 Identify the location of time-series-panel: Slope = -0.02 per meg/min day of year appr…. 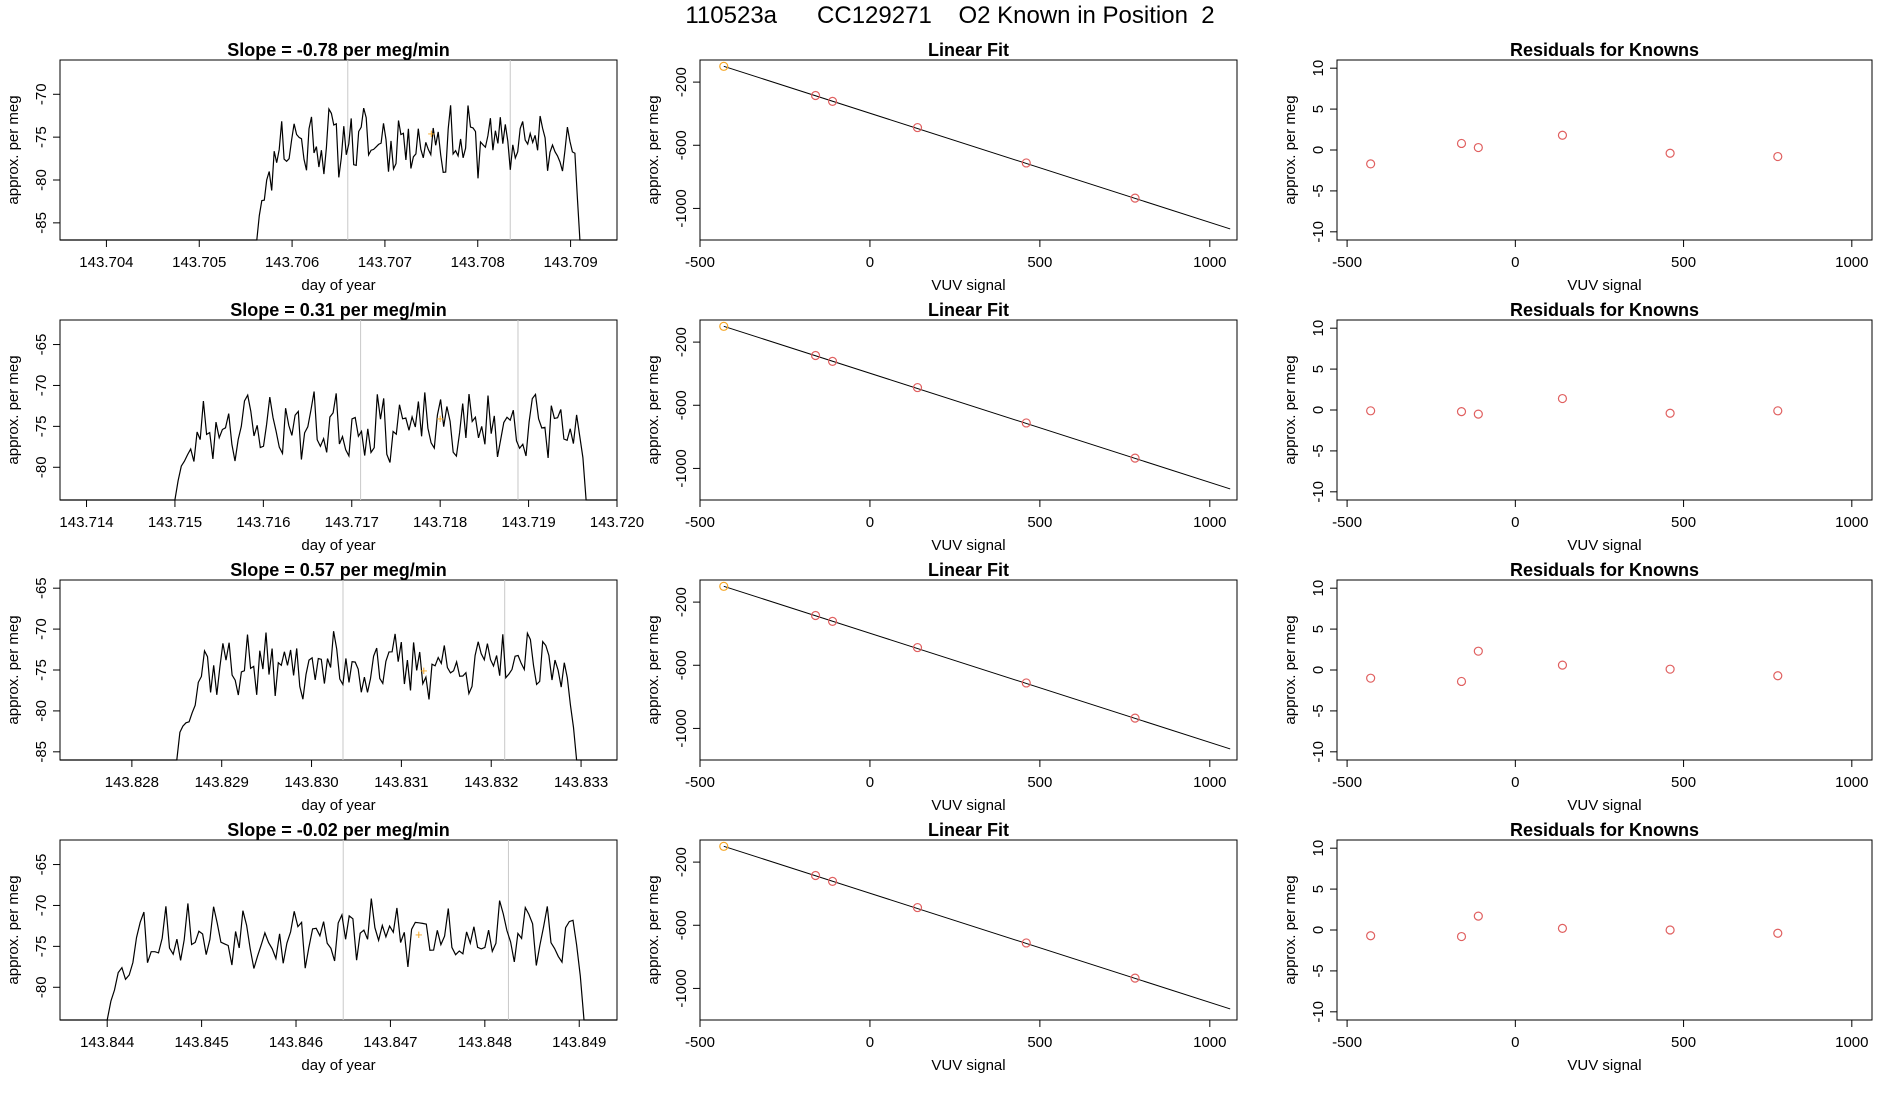
(311, 947).